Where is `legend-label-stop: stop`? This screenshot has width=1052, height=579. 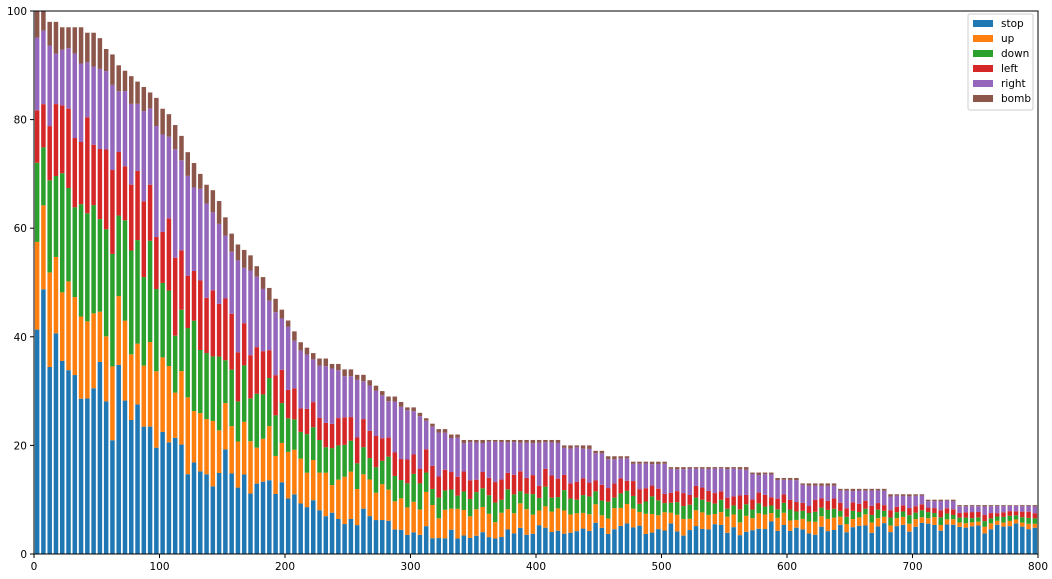
legend-label-stop: stop is located at coordinates (1012, 24).